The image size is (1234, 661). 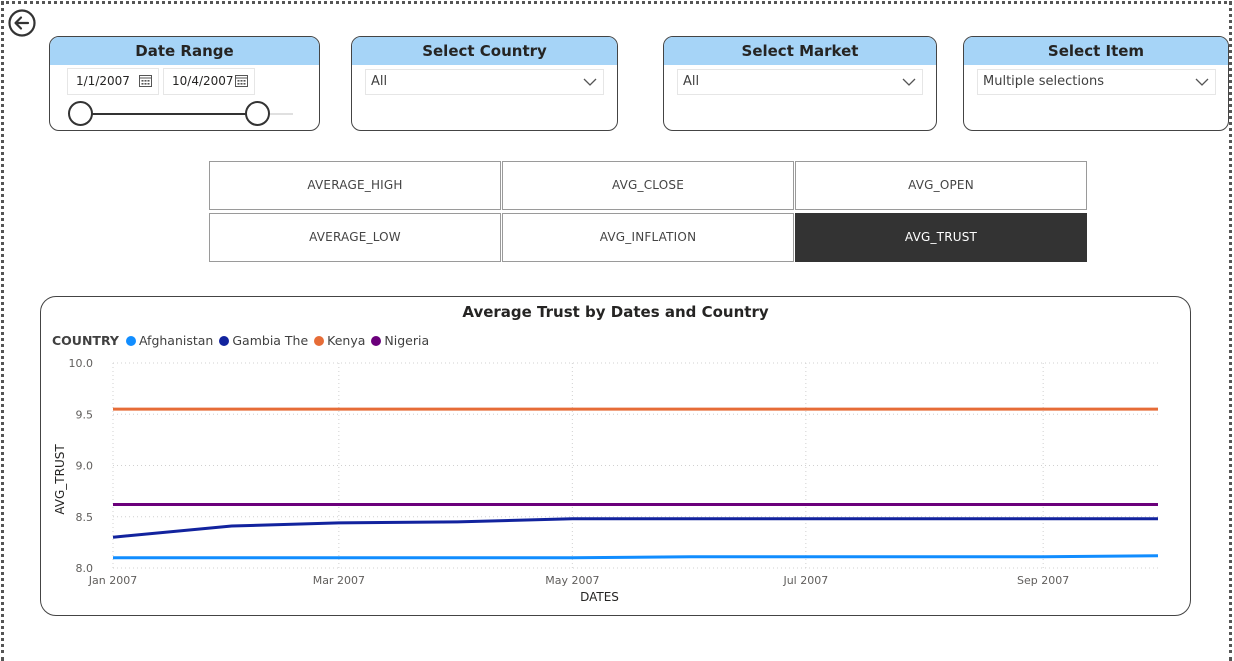 What do you see at coordinates (355, 185) in the screenshot?
I see `measure-button-average-high: AVERAGE_HIGH` at bounding box center [355, 185].